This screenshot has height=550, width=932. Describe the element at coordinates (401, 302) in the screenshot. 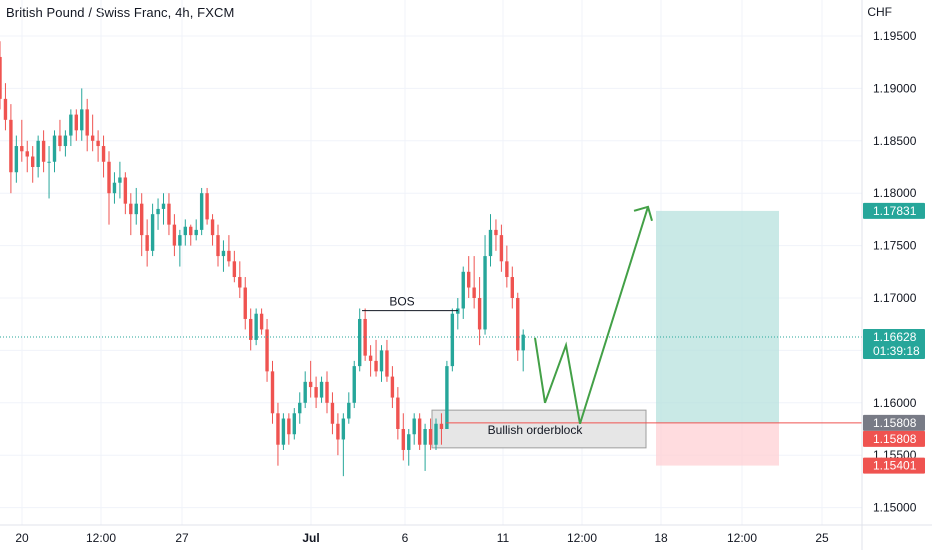

I see `bos-label: BOS` at that location.